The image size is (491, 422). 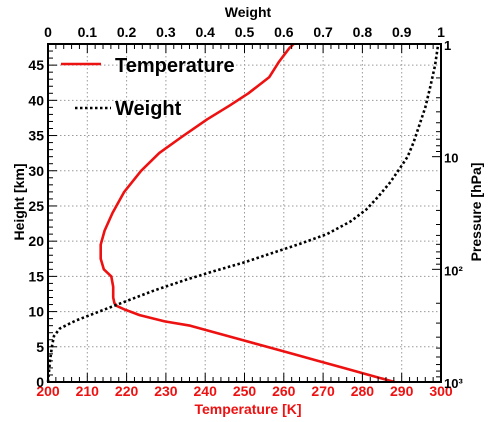 I want to click on x-tick-label: 230, so click(x=166, y=391).